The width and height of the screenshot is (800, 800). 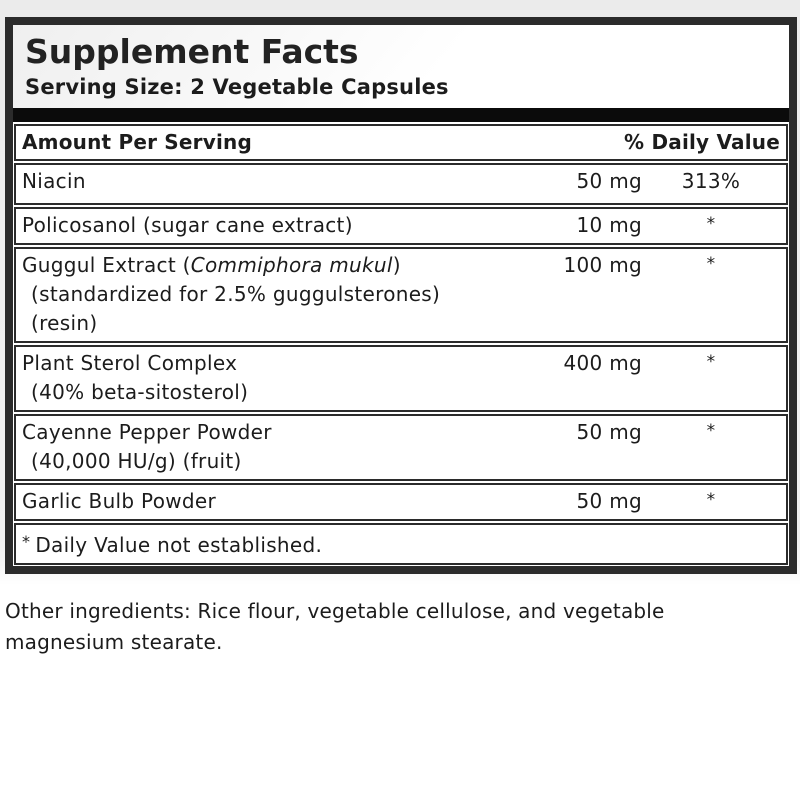 What do you see at coordinates (609, 225) in the screenshot?
I see `ingredient-amount: 10 mg` at bounding box center [609, 225].